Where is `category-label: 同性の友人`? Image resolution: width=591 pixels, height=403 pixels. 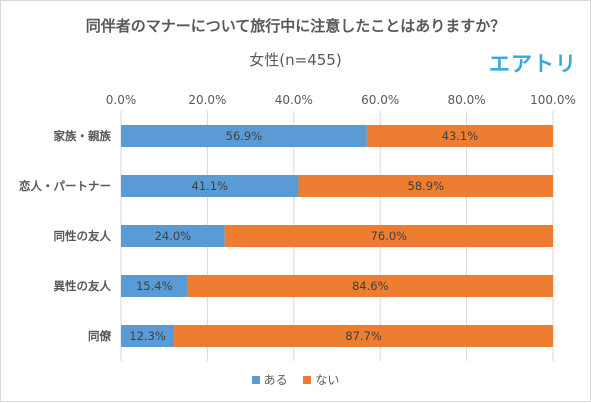 category-label: 同性の友人 is located at coordinates (83, 236).